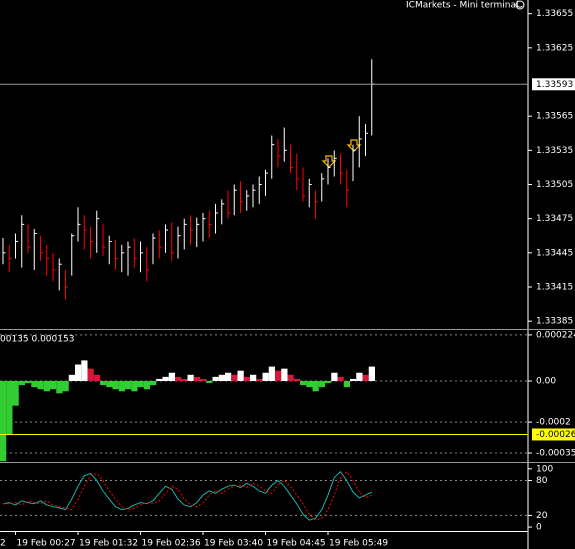  I want to click on y-tick-label: 1.33385, so click(554, 322).